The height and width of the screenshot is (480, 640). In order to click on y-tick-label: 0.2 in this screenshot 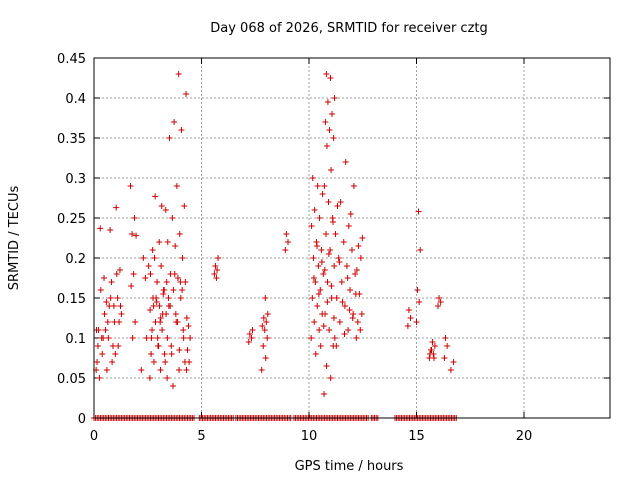, I will do `click(75, 259)`.